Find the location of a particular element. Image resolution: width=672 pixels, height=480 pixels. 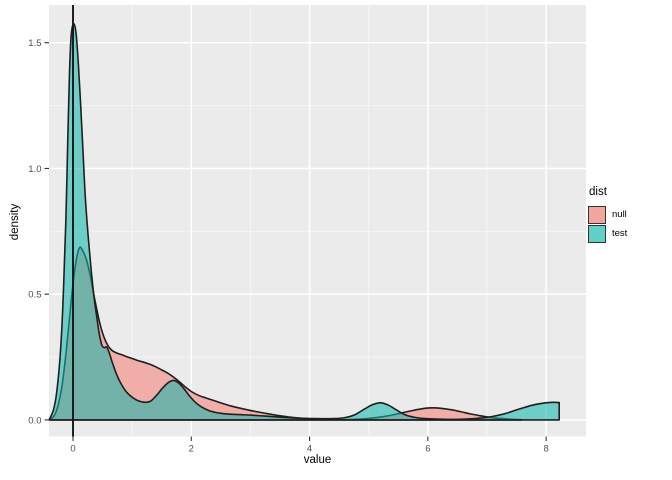

y-tick-label: 0.5 is located at coordinates (34, 295).